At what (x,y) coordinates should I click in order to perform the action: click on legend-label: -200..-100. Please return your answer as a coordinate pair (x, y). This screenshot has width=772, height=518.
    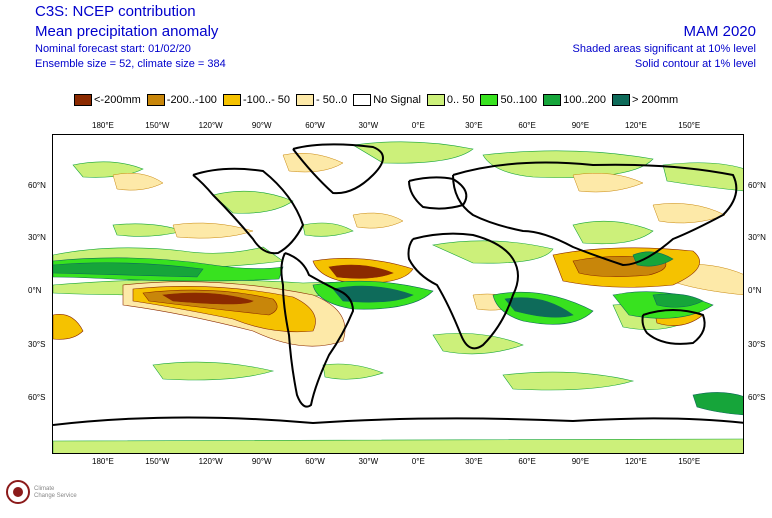
    Looking at the image, I should click on (191, 100).